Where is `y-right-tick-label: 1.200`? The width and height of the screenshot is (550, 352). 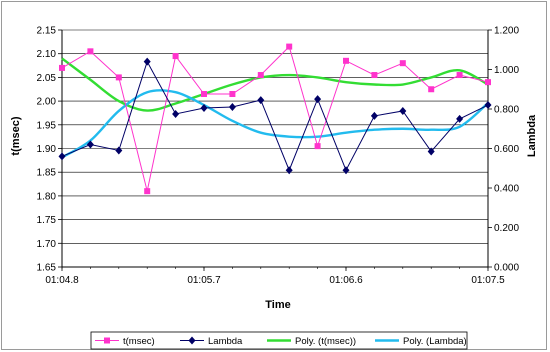 y-right-tick-label: 1.200 is located at coordinates (506, 31).